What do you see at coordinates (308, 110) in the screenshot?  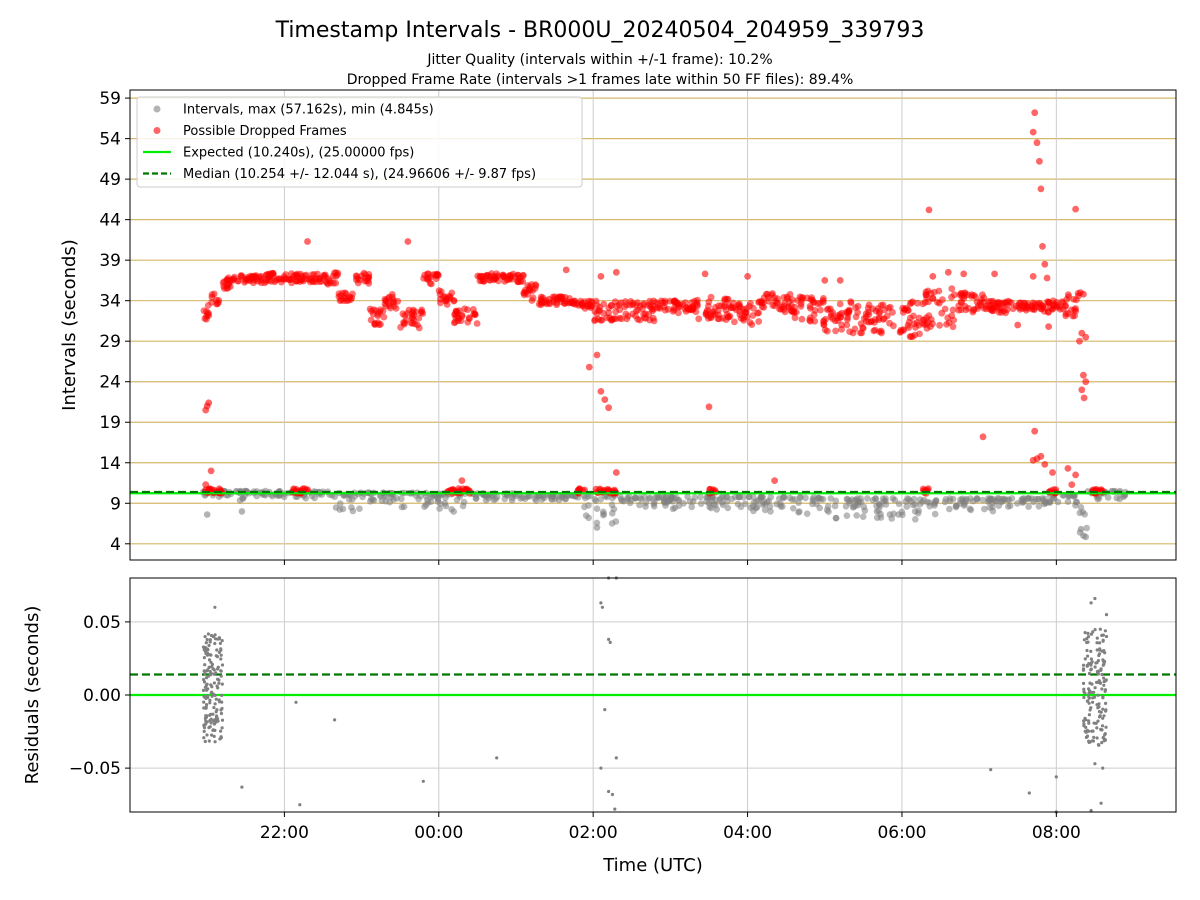 I see `legend-entry-label: Intervals, max (57.162s), min (4.845s)` at bounding box center [308, 110].